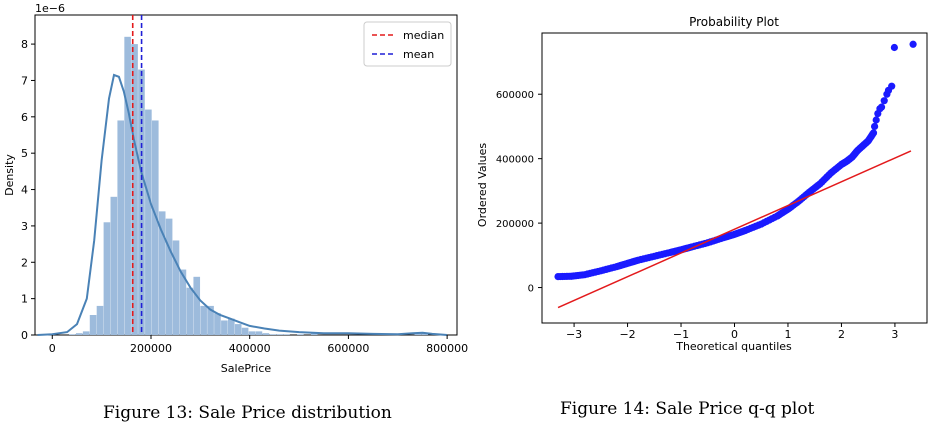 The image size is (933, 425). What do you see at coordinates (841, 334) in the screenshot?
I see `x-tick-label: 2` at bounding box center [841, 334].